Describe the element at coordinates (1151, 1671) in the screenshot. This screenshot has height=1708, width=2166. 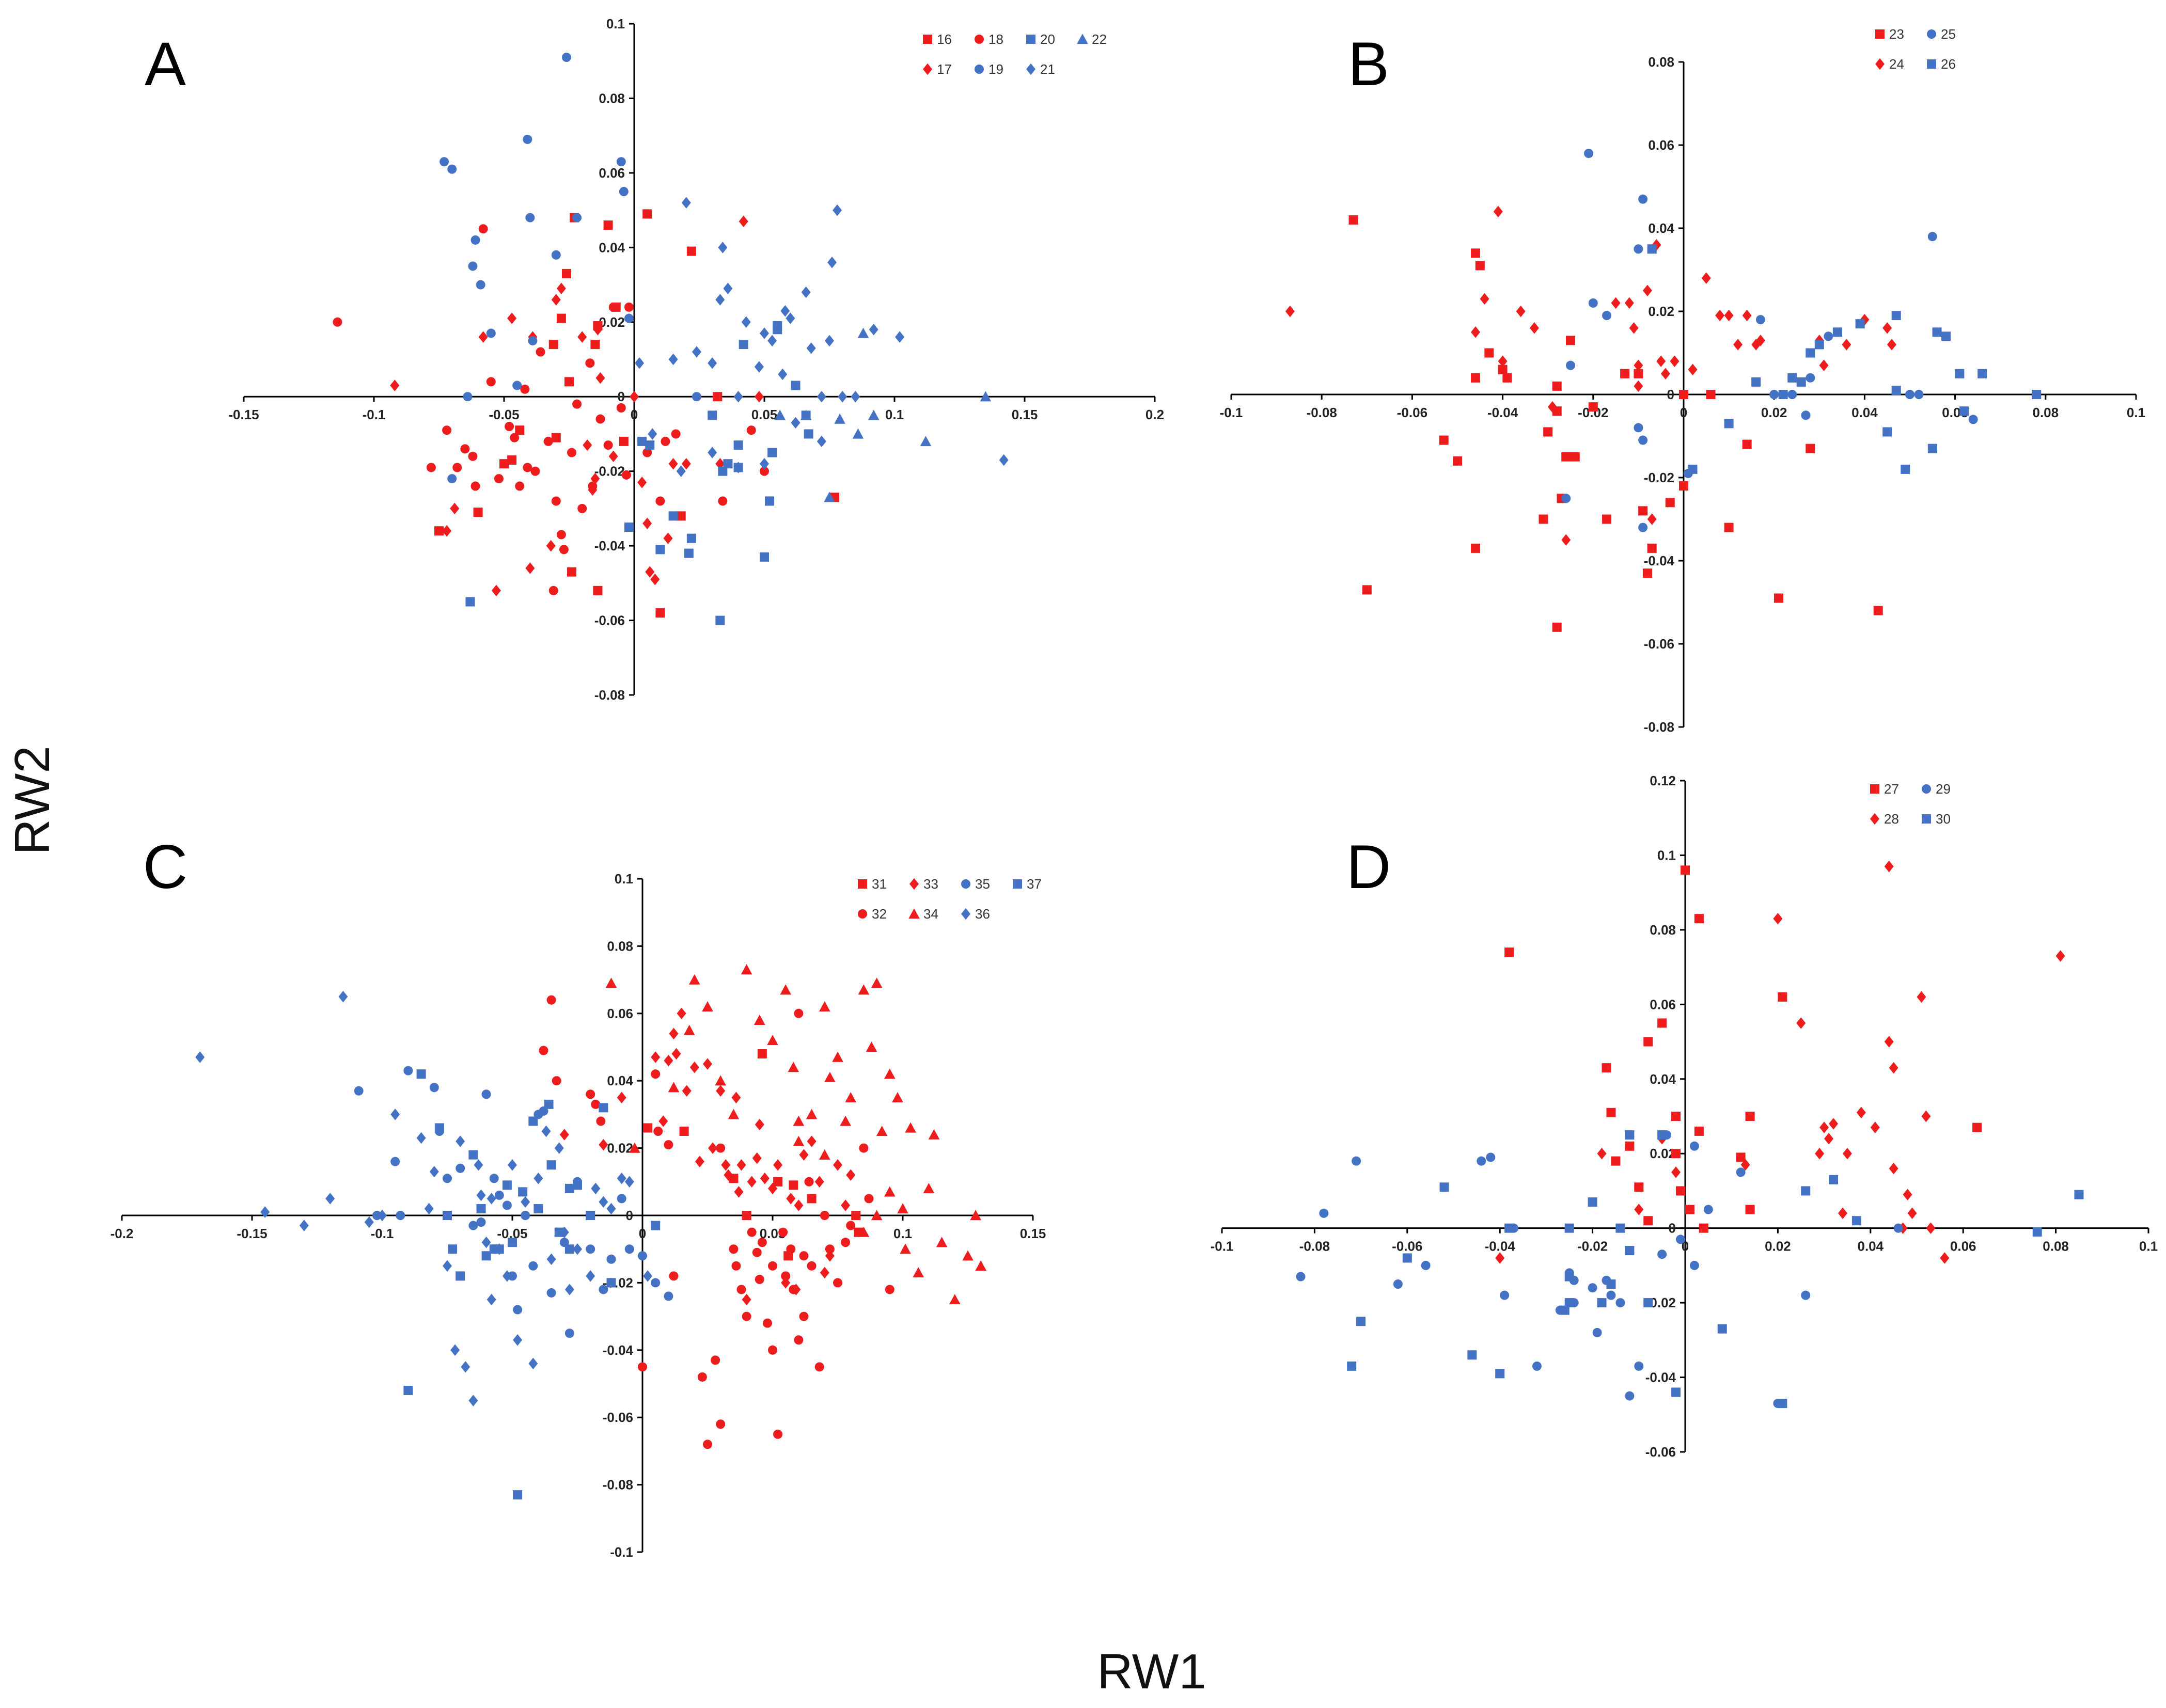
I see `x-axis-title: RW1` at that location.